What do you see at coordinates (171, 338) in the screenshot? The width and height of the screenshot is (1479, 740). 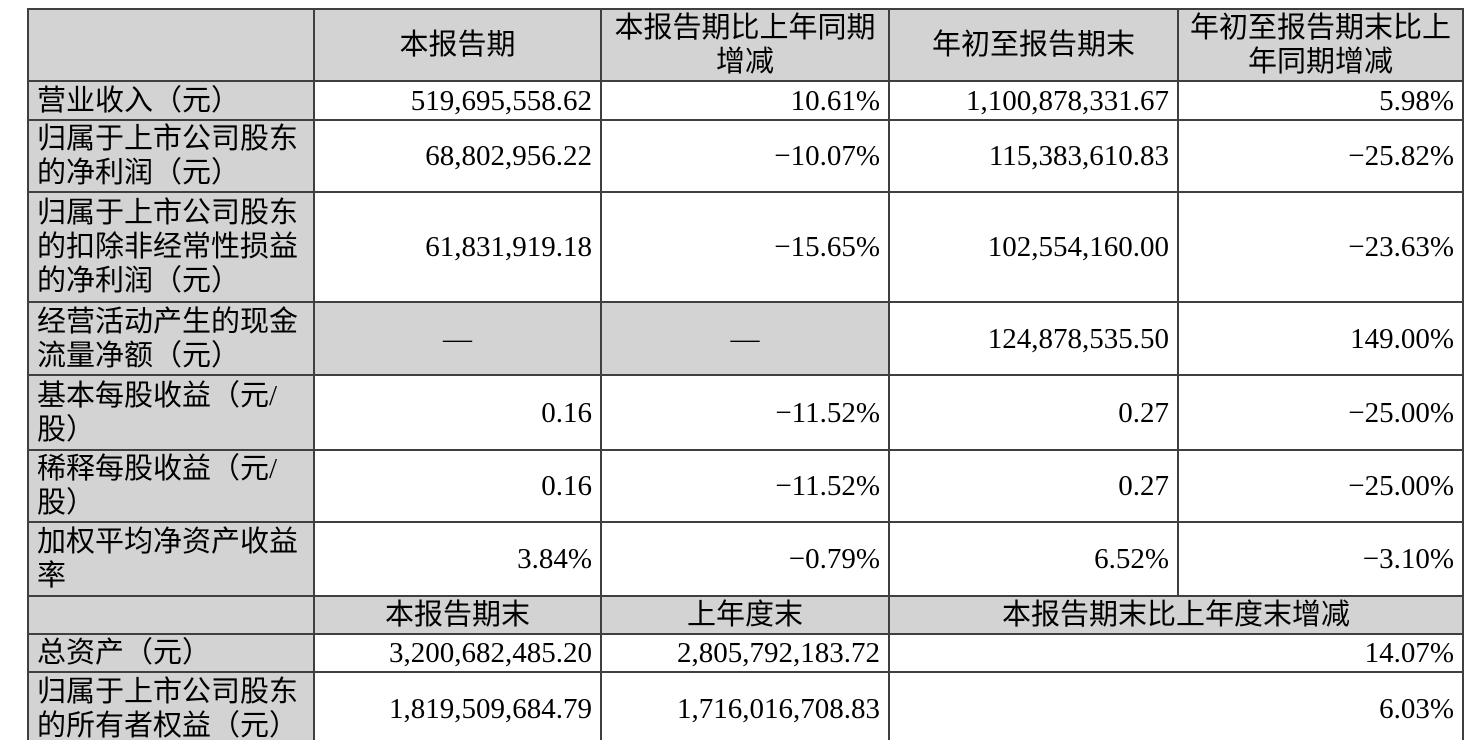 I see `row-label: 经营活动产生的现金流量净额（元）` at bounding box center [171, 338].